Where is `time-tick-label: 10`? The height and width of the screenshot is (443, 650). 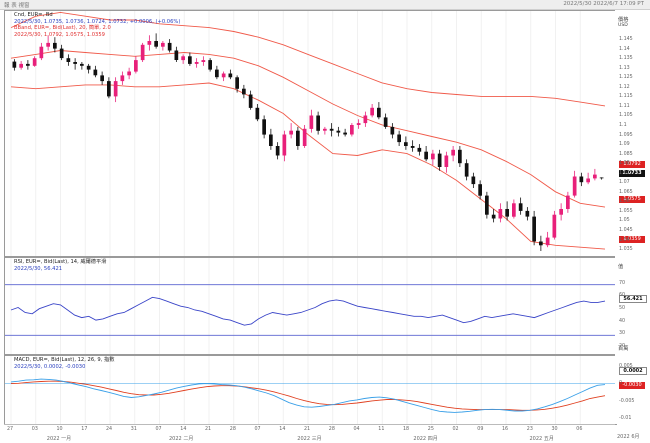 time-tick-label: 10 is located at coordinates (59, 429).